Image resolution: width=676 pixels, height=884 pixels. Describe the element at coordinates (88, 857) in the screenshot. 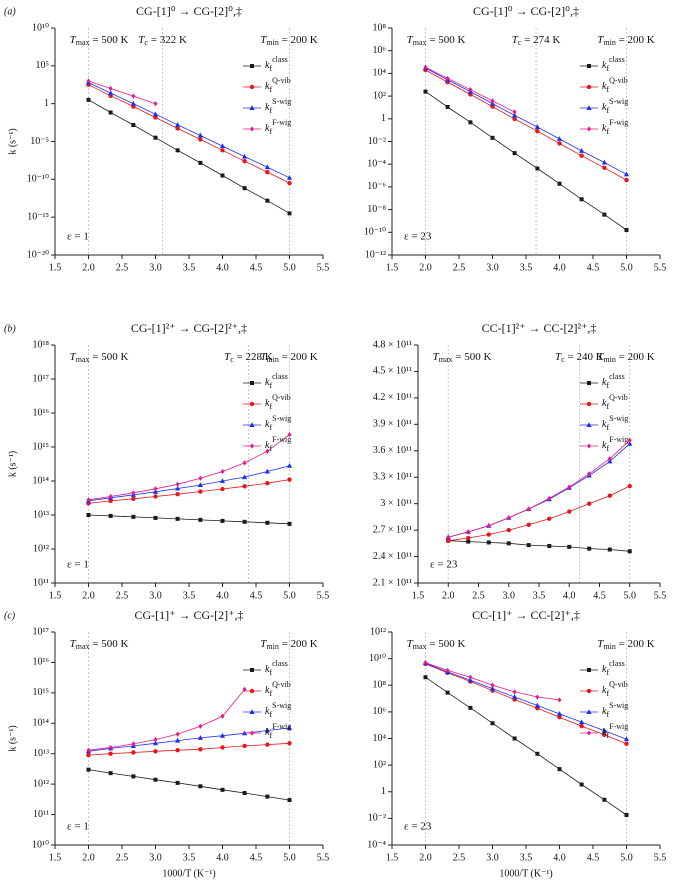

I see `x-tick-label: 2.0` at that location.